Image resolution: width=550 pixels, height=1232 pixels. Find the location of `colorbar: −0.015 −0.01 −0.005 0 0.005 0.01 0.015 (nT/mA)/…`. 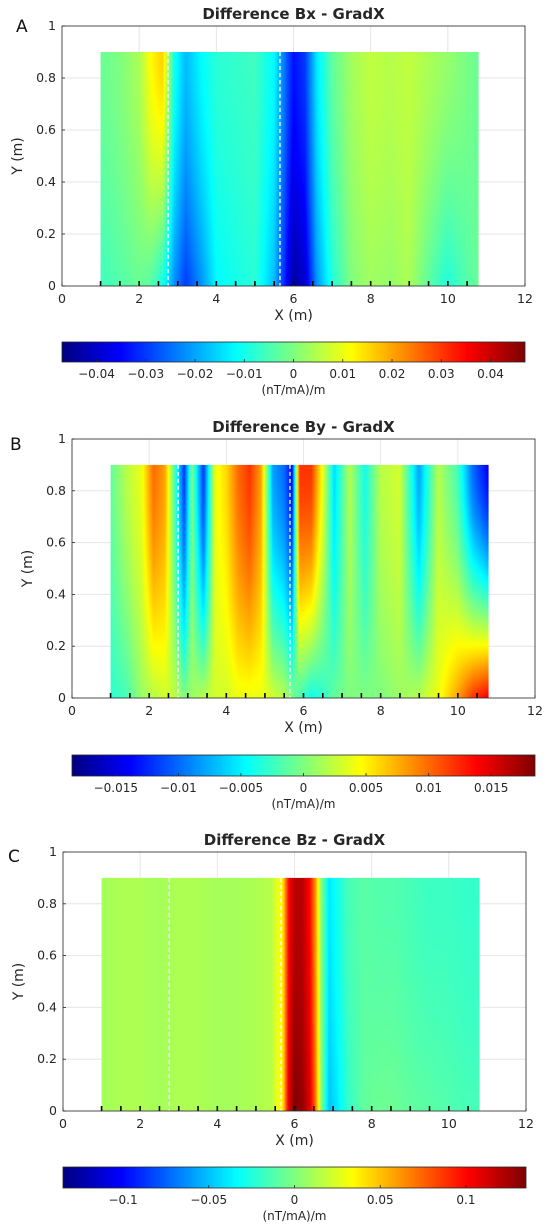

colorbar: −0.015 −0.01 −0.005 0 0.005 0.01 0.015 (nT/mA)/… is located at coordinates (303, 782).